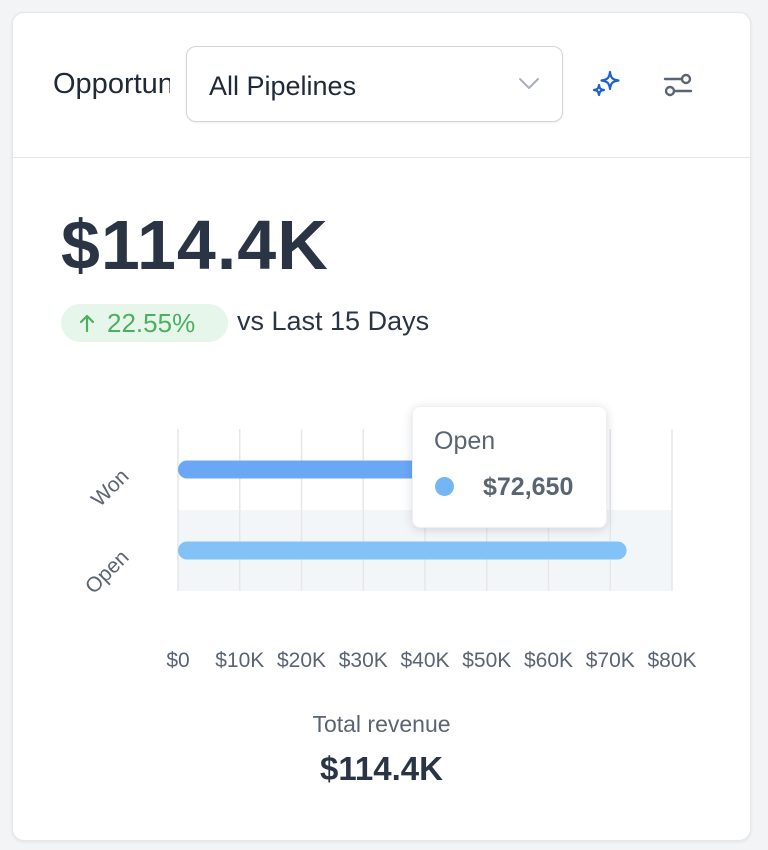 Image resolution: width=768 pixels, height=850 pixels. What do you see at coordinates (107, 572) in the screenshot?
I see `category-label-open: Open` at bounding box center [107, 572].